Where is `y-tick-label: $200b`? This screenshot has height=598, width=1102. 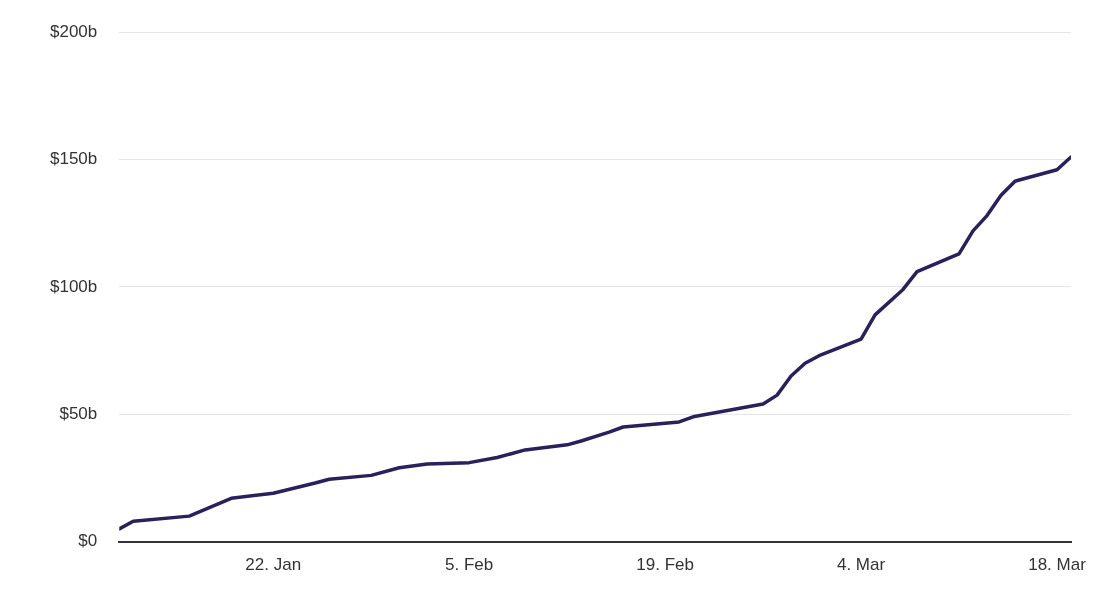
y-tick-label: $200b is located at coordinates (73, 31).